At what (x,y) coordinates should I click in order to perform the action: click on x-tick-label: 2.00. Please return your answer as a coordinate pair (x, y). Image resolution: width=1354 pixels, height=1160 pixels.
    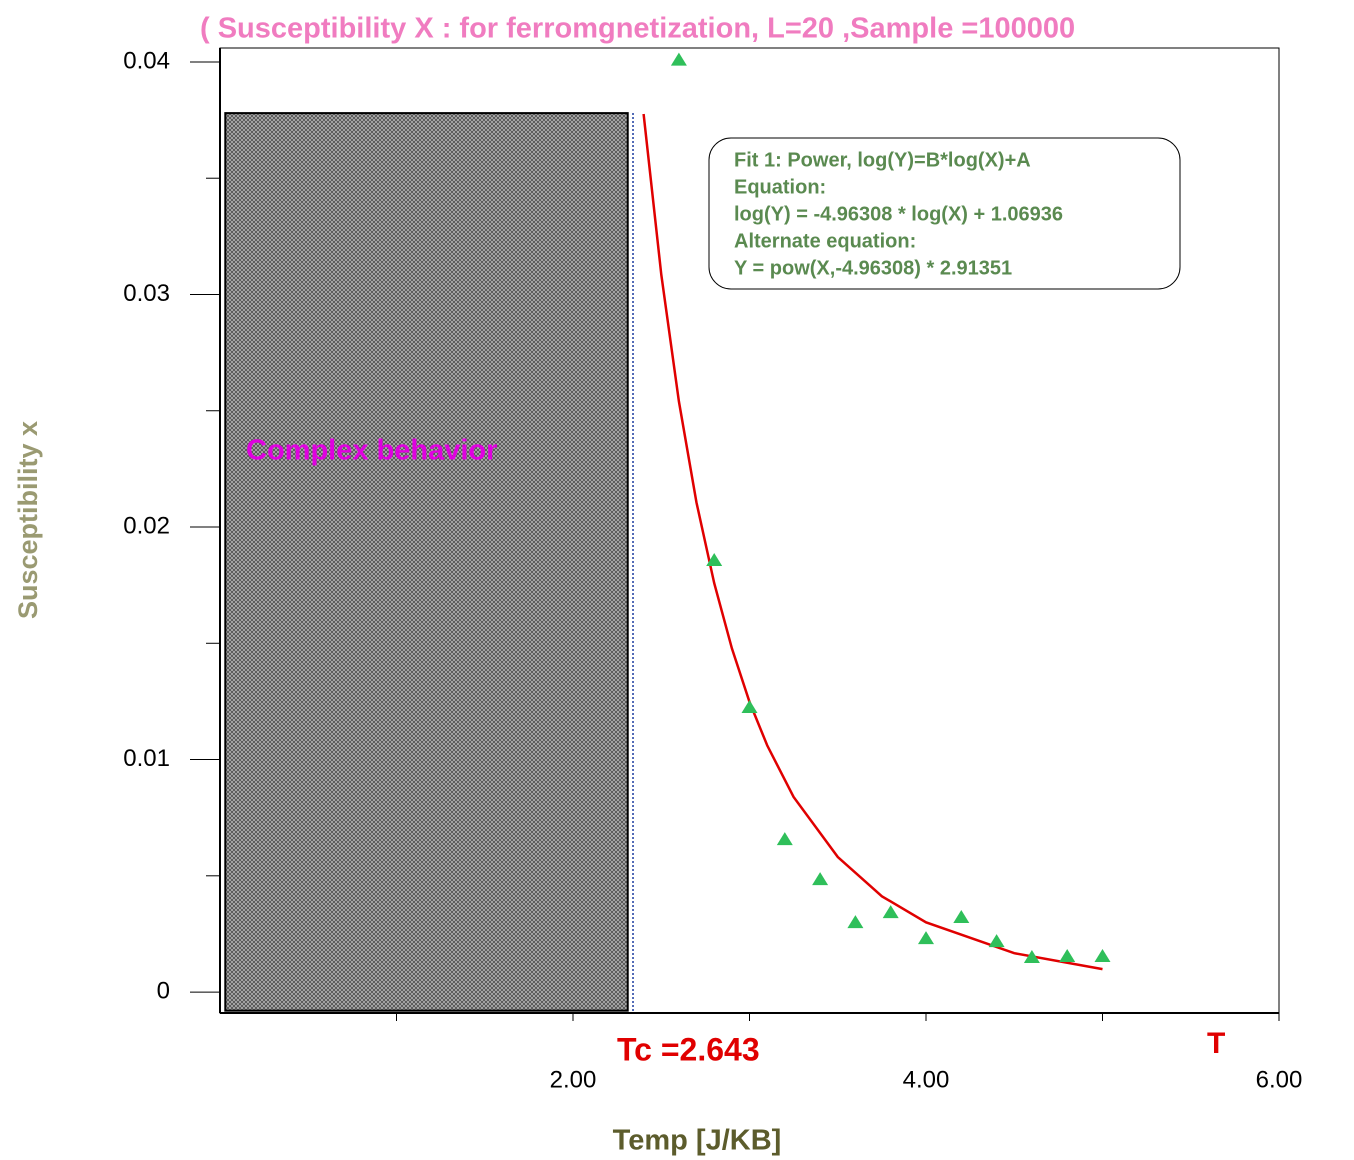
    Looking at the image, I should click on (573, 1079).